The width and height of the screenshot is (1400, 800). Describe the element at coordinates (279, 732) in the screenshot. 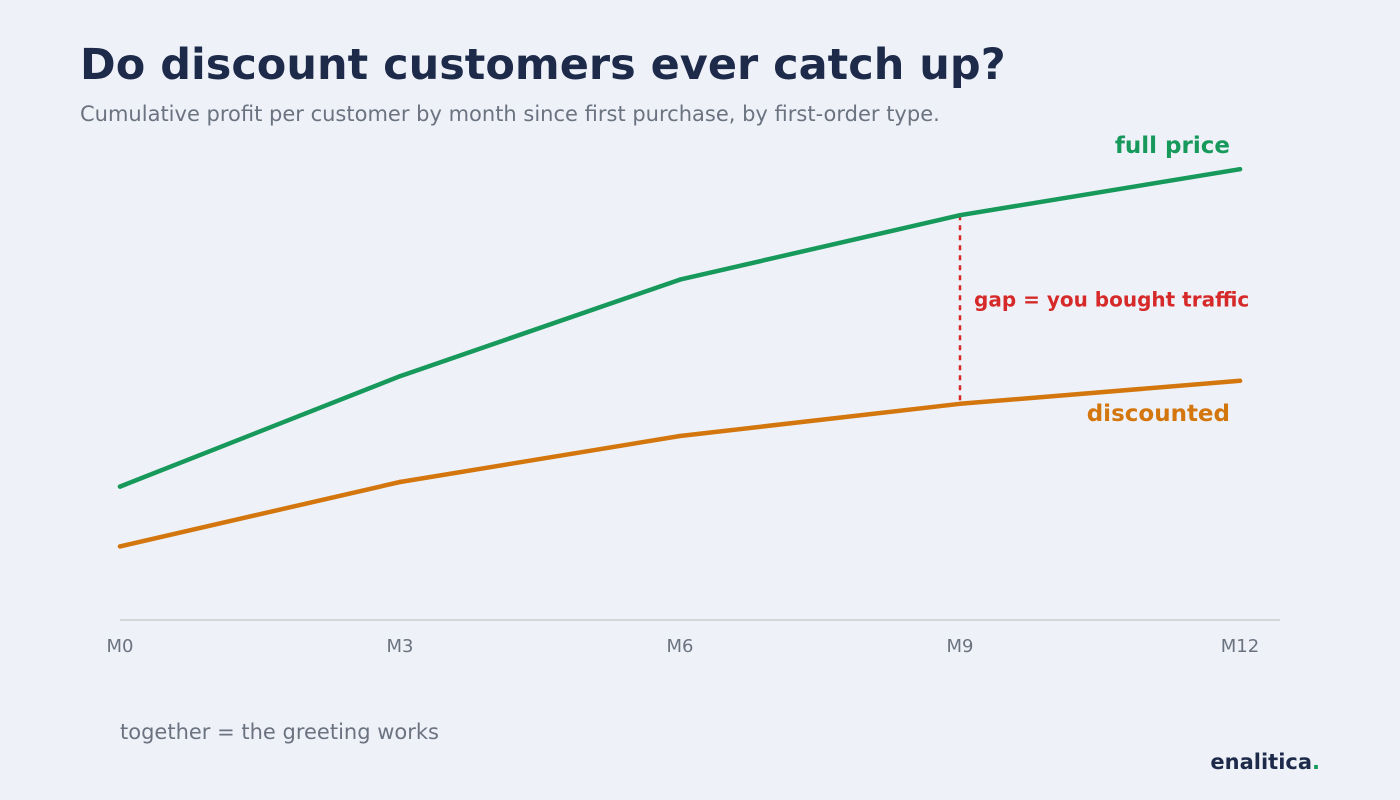

I see `footnote: together = the greeting works` at that location.